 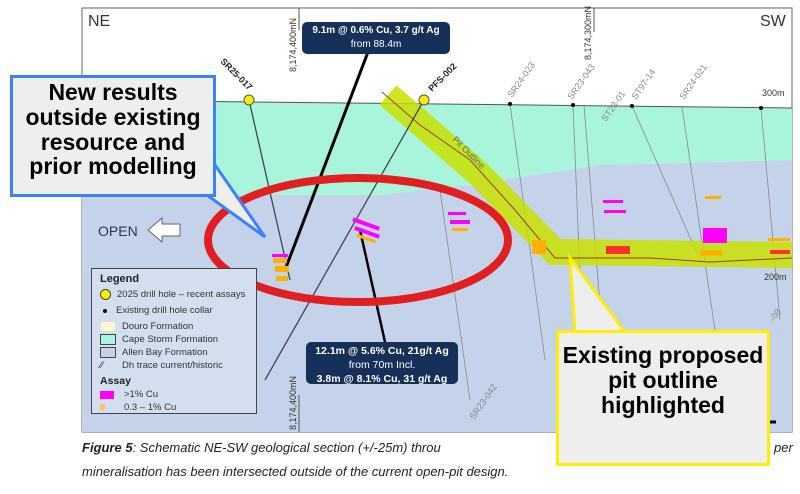 What do you see at coordinates (775, 277) in the screenshot?
I see `elevation-200: 200m` at bounding box center [775, 277].